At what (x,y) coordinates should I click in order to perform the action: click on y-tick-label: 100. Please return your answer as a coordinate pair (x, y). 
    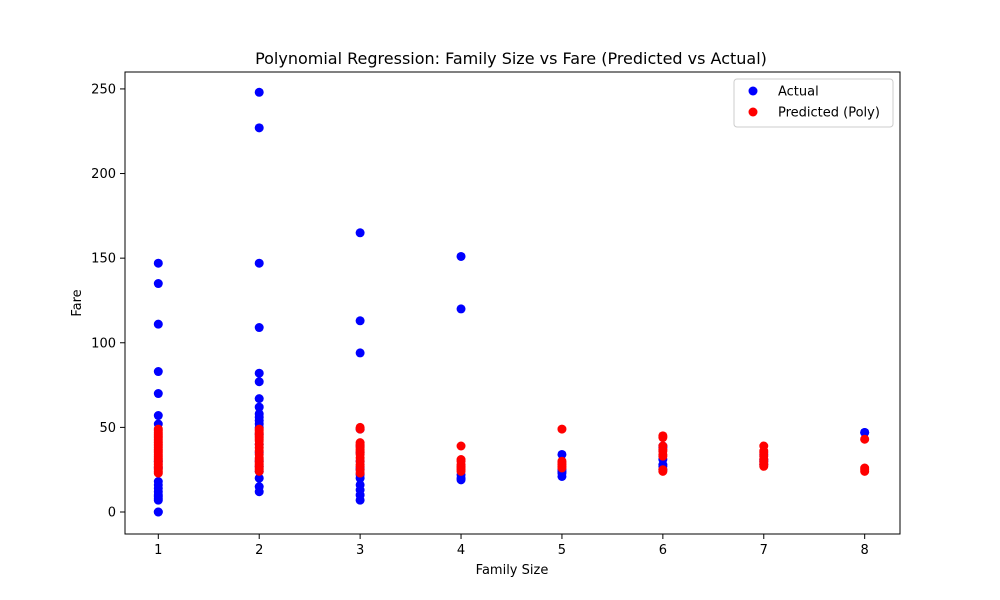
    Looking at the image, I should click on (103, 343).